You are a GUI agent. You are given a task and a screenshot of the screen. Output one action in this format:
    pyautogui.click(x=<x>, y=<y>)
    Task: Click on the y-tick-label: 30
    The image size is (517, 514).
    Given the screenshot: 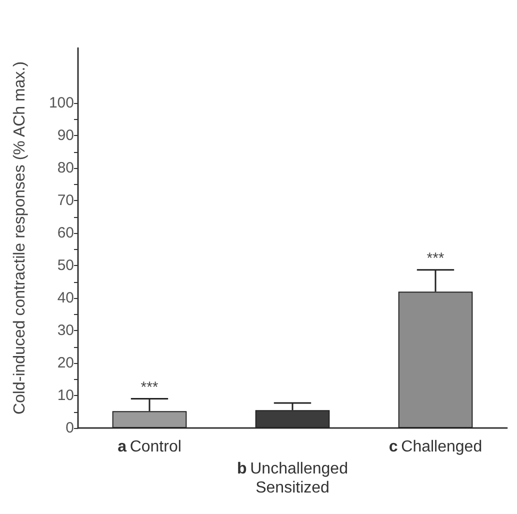 What is the action you would take?
    pyautogui.click(x=65, y=331)
    